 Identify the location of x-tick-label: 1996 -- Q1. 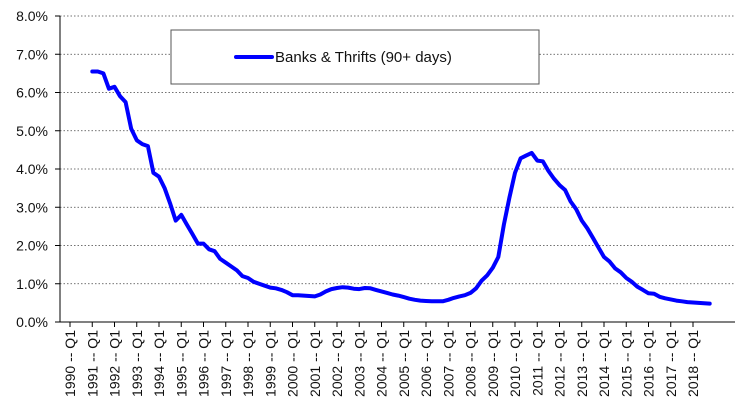
(204, 363).